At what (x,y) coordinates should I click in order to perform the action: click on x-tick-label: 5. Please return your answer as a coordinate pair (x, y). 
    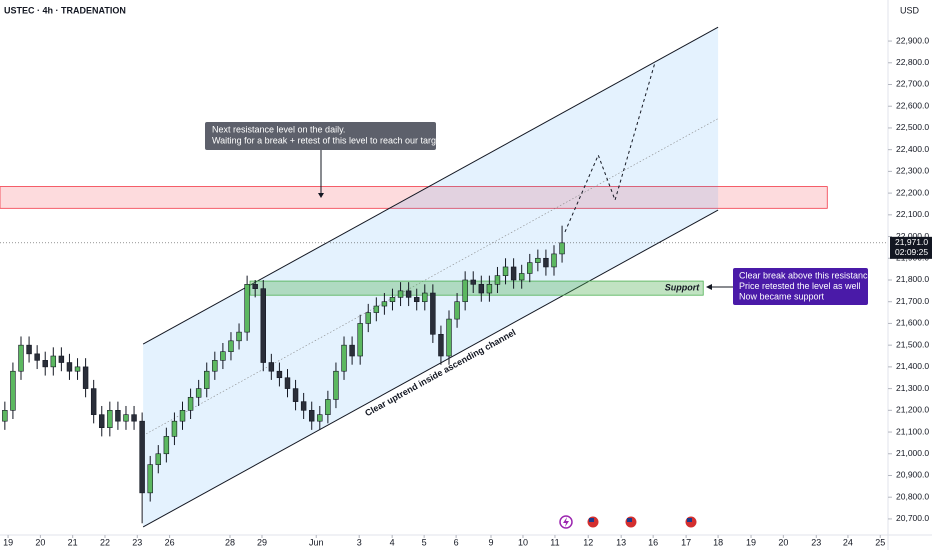
    Looking at the image, I should click on (424, 542).